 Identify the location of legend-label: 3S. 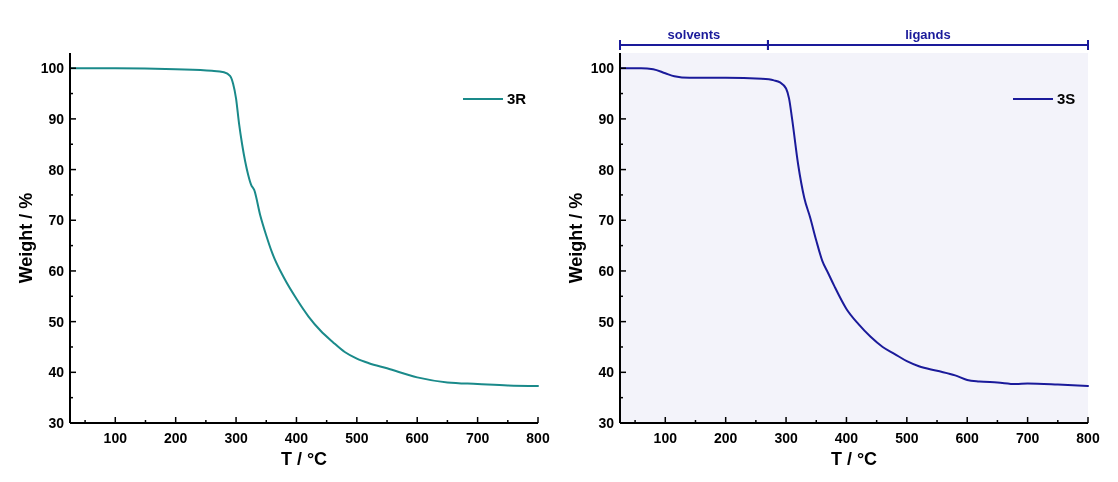
(1066, 98).